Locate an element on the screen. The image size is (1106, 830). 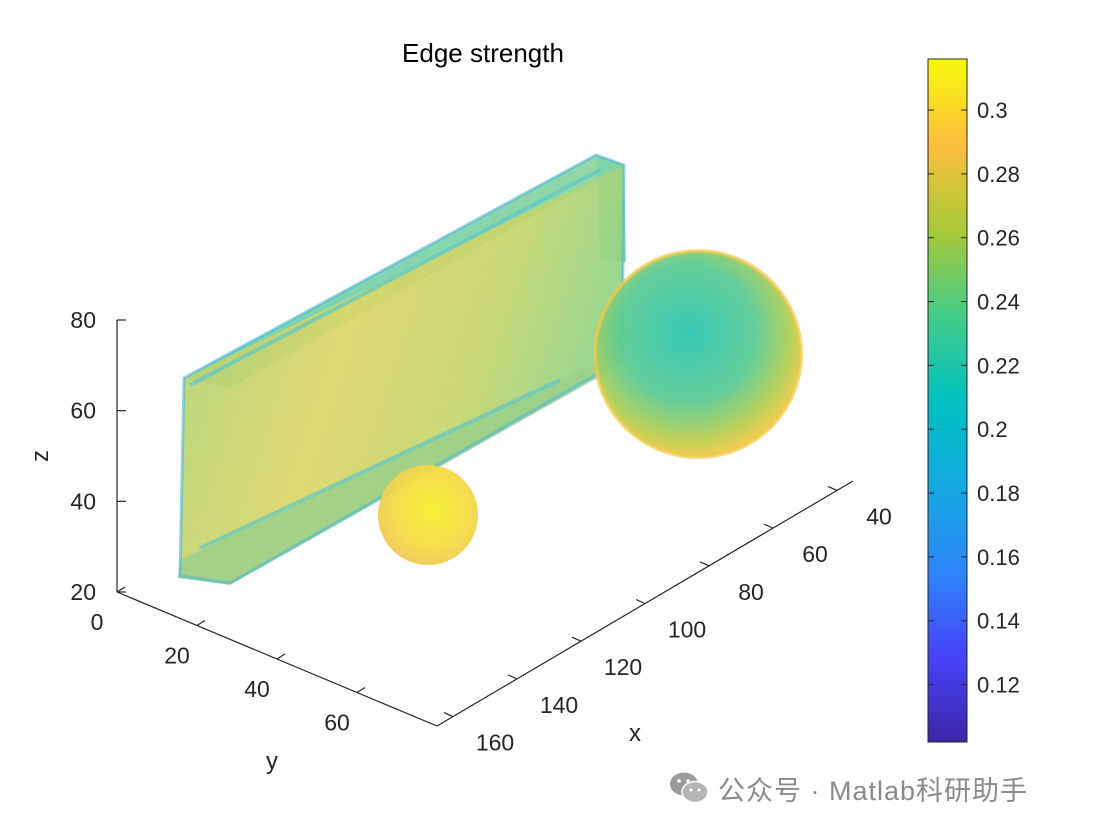
colorbar-tick-label: 0.18 is located at coordinates (998, 493).